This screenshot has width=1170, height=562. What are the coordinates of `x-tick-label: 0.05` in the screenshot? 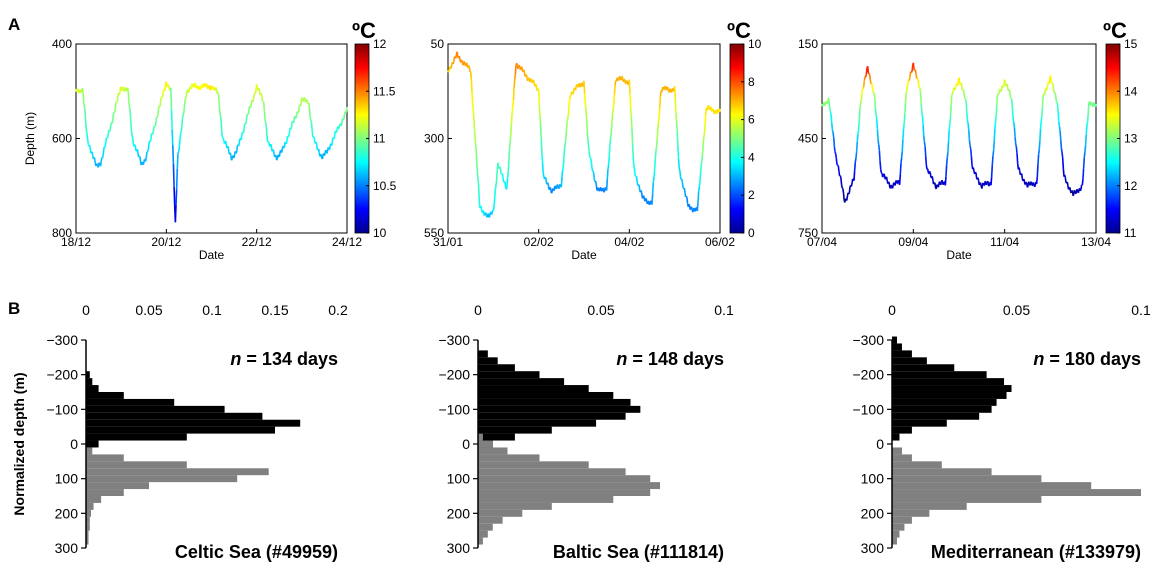 It's located at (600, 310).